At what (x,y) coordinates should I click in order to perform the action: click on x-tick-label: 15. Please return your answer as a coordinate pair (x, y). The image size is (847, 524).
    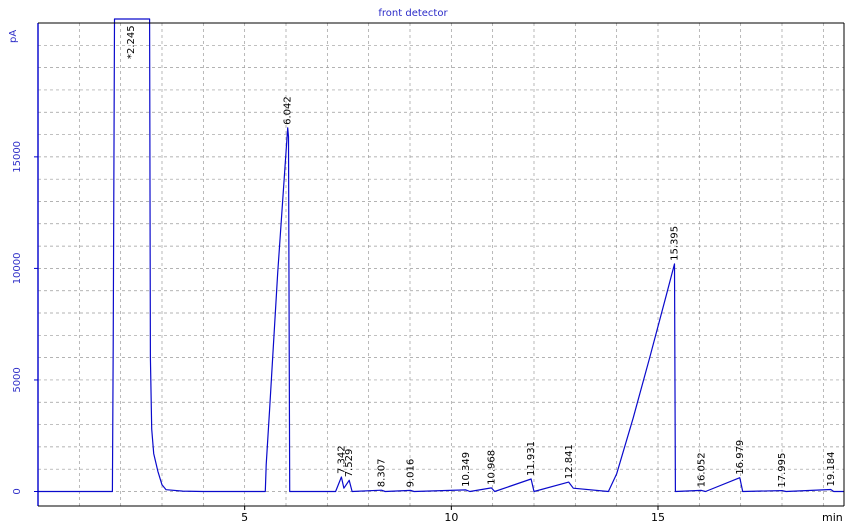
    Looking at the image, I should click on (658, 517).